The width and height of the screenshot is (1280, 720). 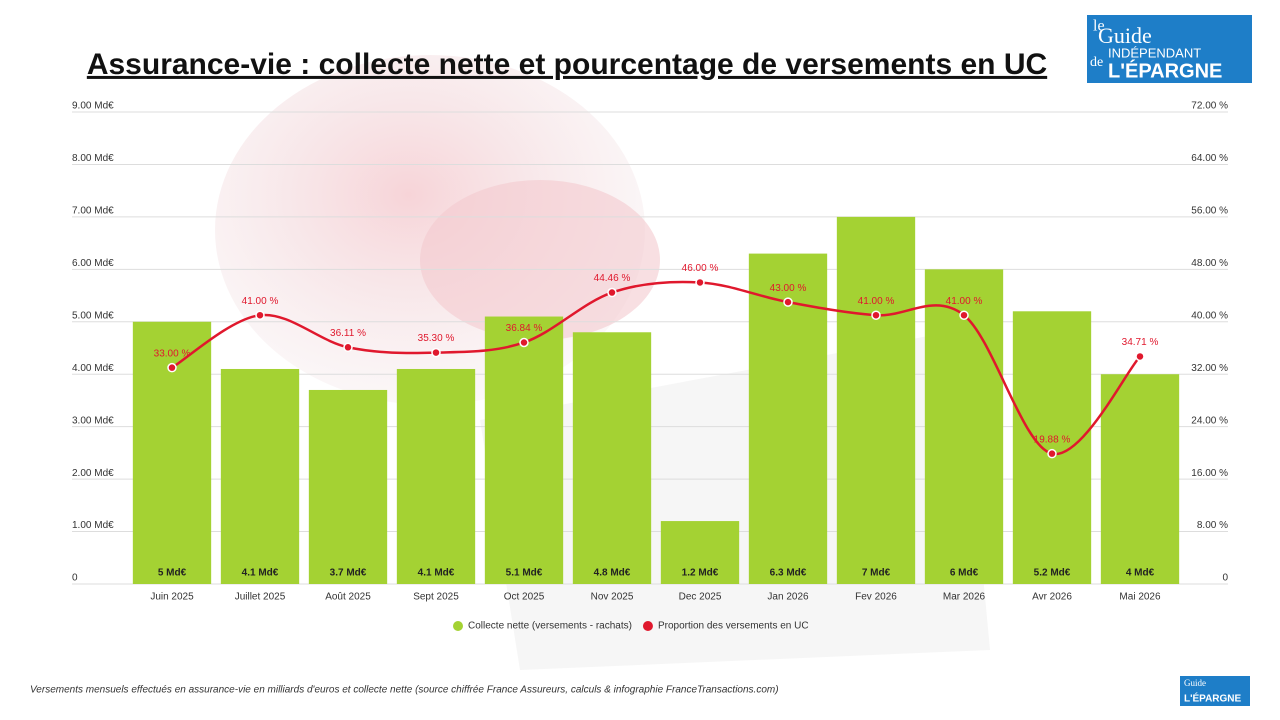 What do you see at coordinates (93, 473) in the screenshot?
I see `y-tick-label: 2.00 Md€` at bounding box center [93, 473].